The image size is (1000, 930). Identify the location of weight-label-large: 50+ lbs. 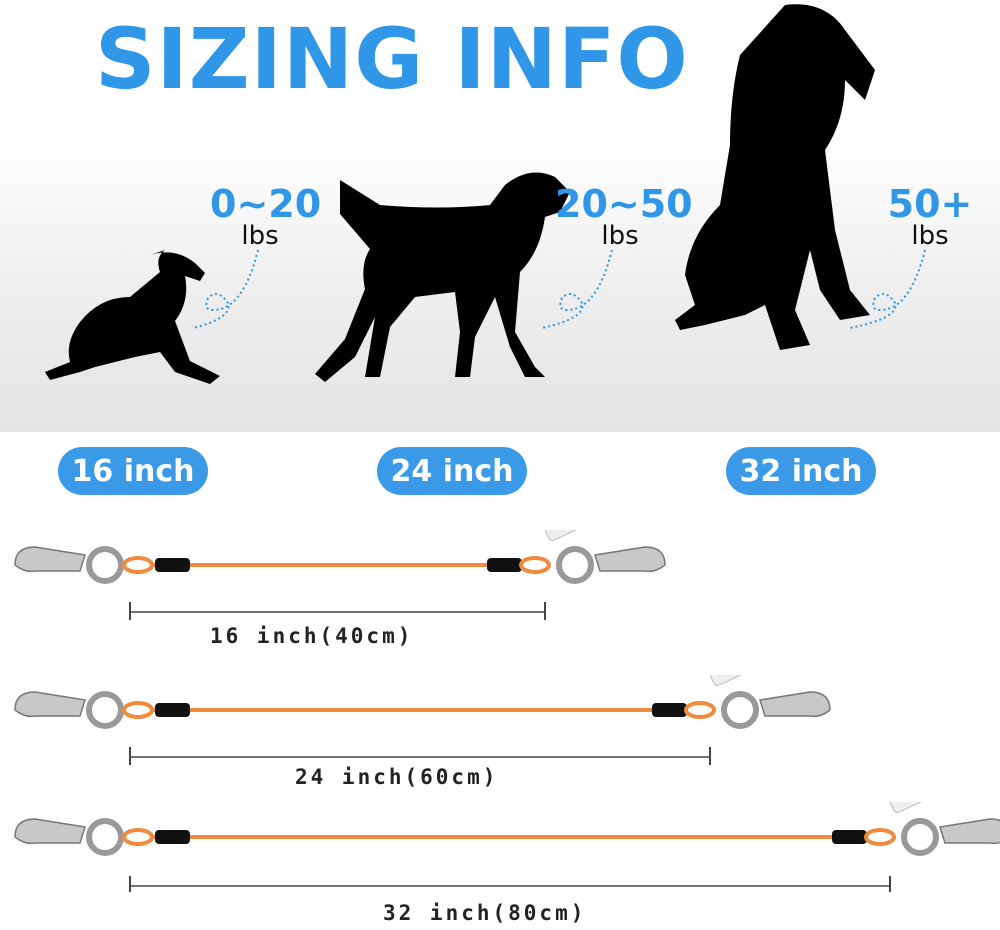
(930, 216).